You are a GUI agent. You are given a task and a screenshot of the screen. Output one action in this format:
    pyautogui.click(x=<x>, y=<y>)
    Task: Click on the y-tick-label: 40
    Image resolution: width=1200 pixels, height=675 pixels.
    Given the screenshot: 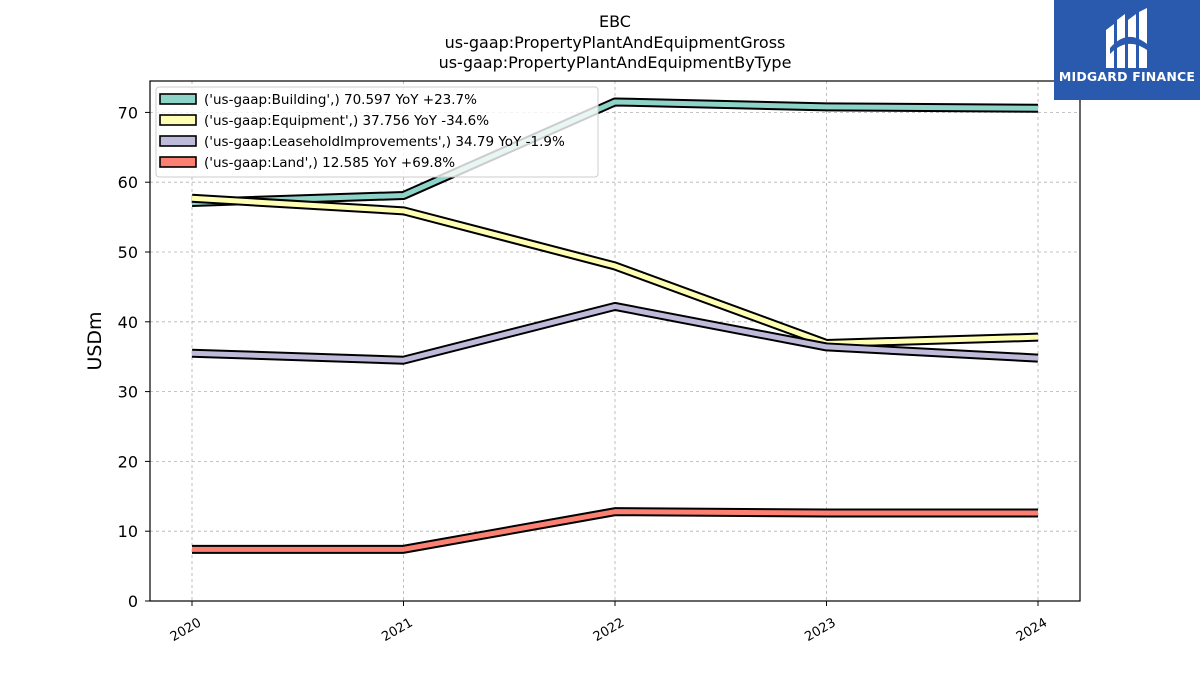 What is the action you would take?
    pyautogui.click(x=128, y=322)
    